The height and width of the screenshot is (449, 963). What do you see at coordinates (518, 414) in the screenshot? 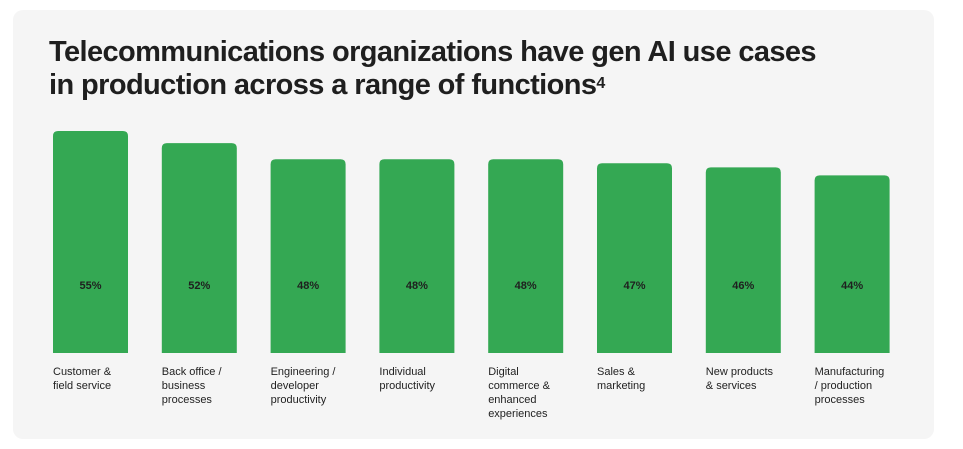
I see `category-label-4-line-3: experiences` at bounding box center [518, 414].